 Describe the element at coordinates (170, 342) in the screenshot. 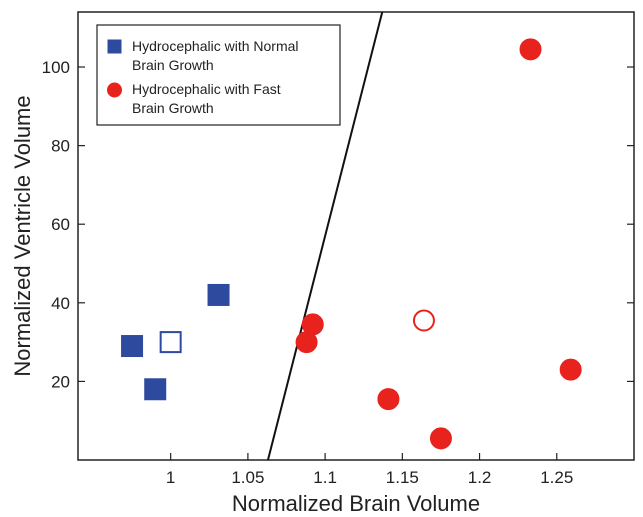

I see `normal-growth-point-hollow` at that location.